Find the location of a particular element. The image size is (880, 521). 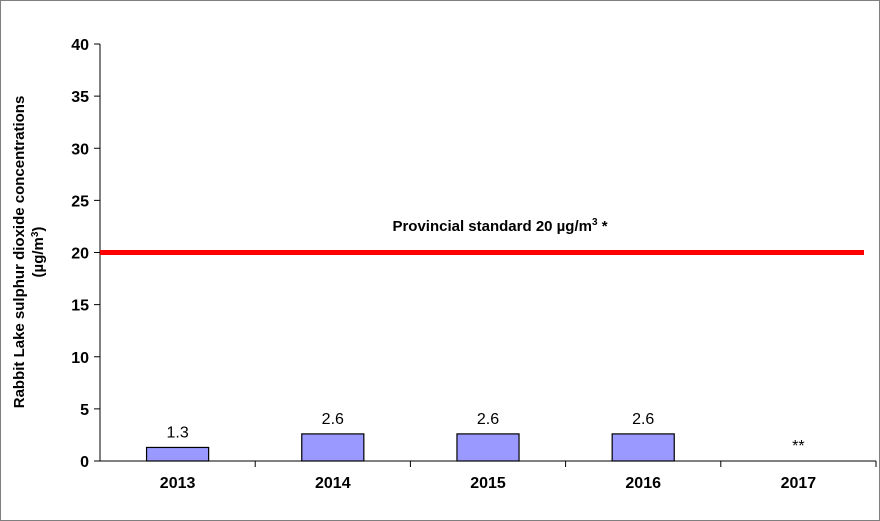

y-tick-label: 15 is located at coordinates (80, 306).